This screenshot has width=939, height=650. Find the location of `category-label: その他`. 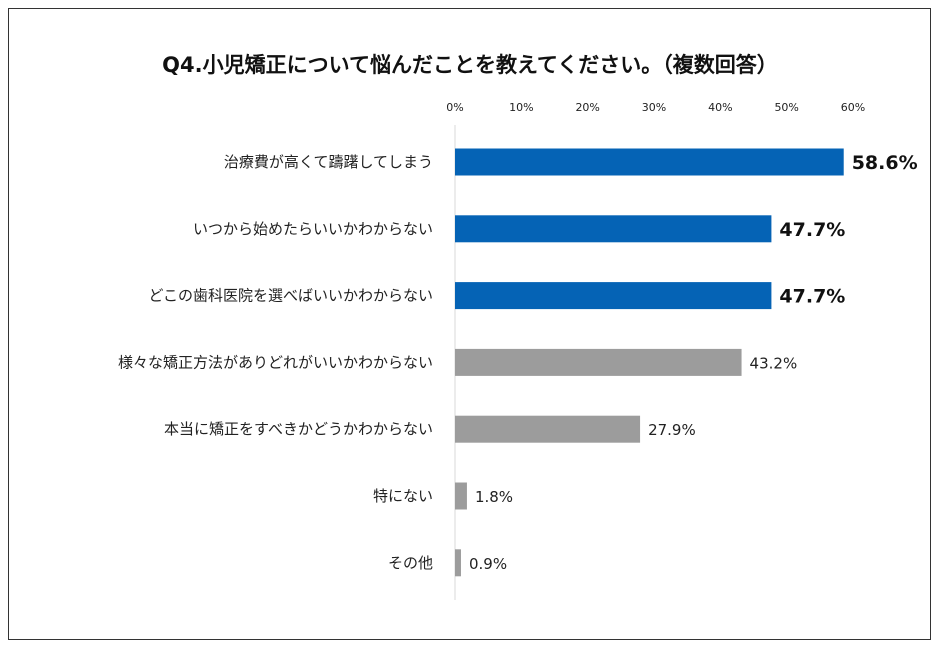

category-label: その他 is located at coordinates (410, 563).